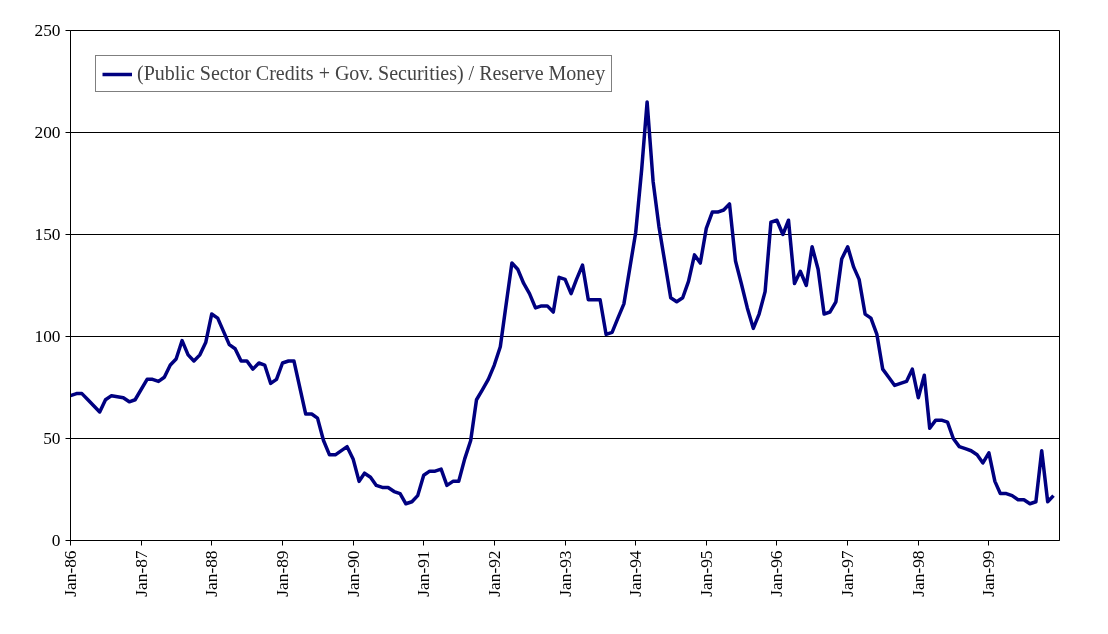 This screenshot has height=634, width=1108. What do you see at coordinates (918, 573) in the screenshot?
I see `x-tick-label: Jan-98` at bounding box center [918, 573].